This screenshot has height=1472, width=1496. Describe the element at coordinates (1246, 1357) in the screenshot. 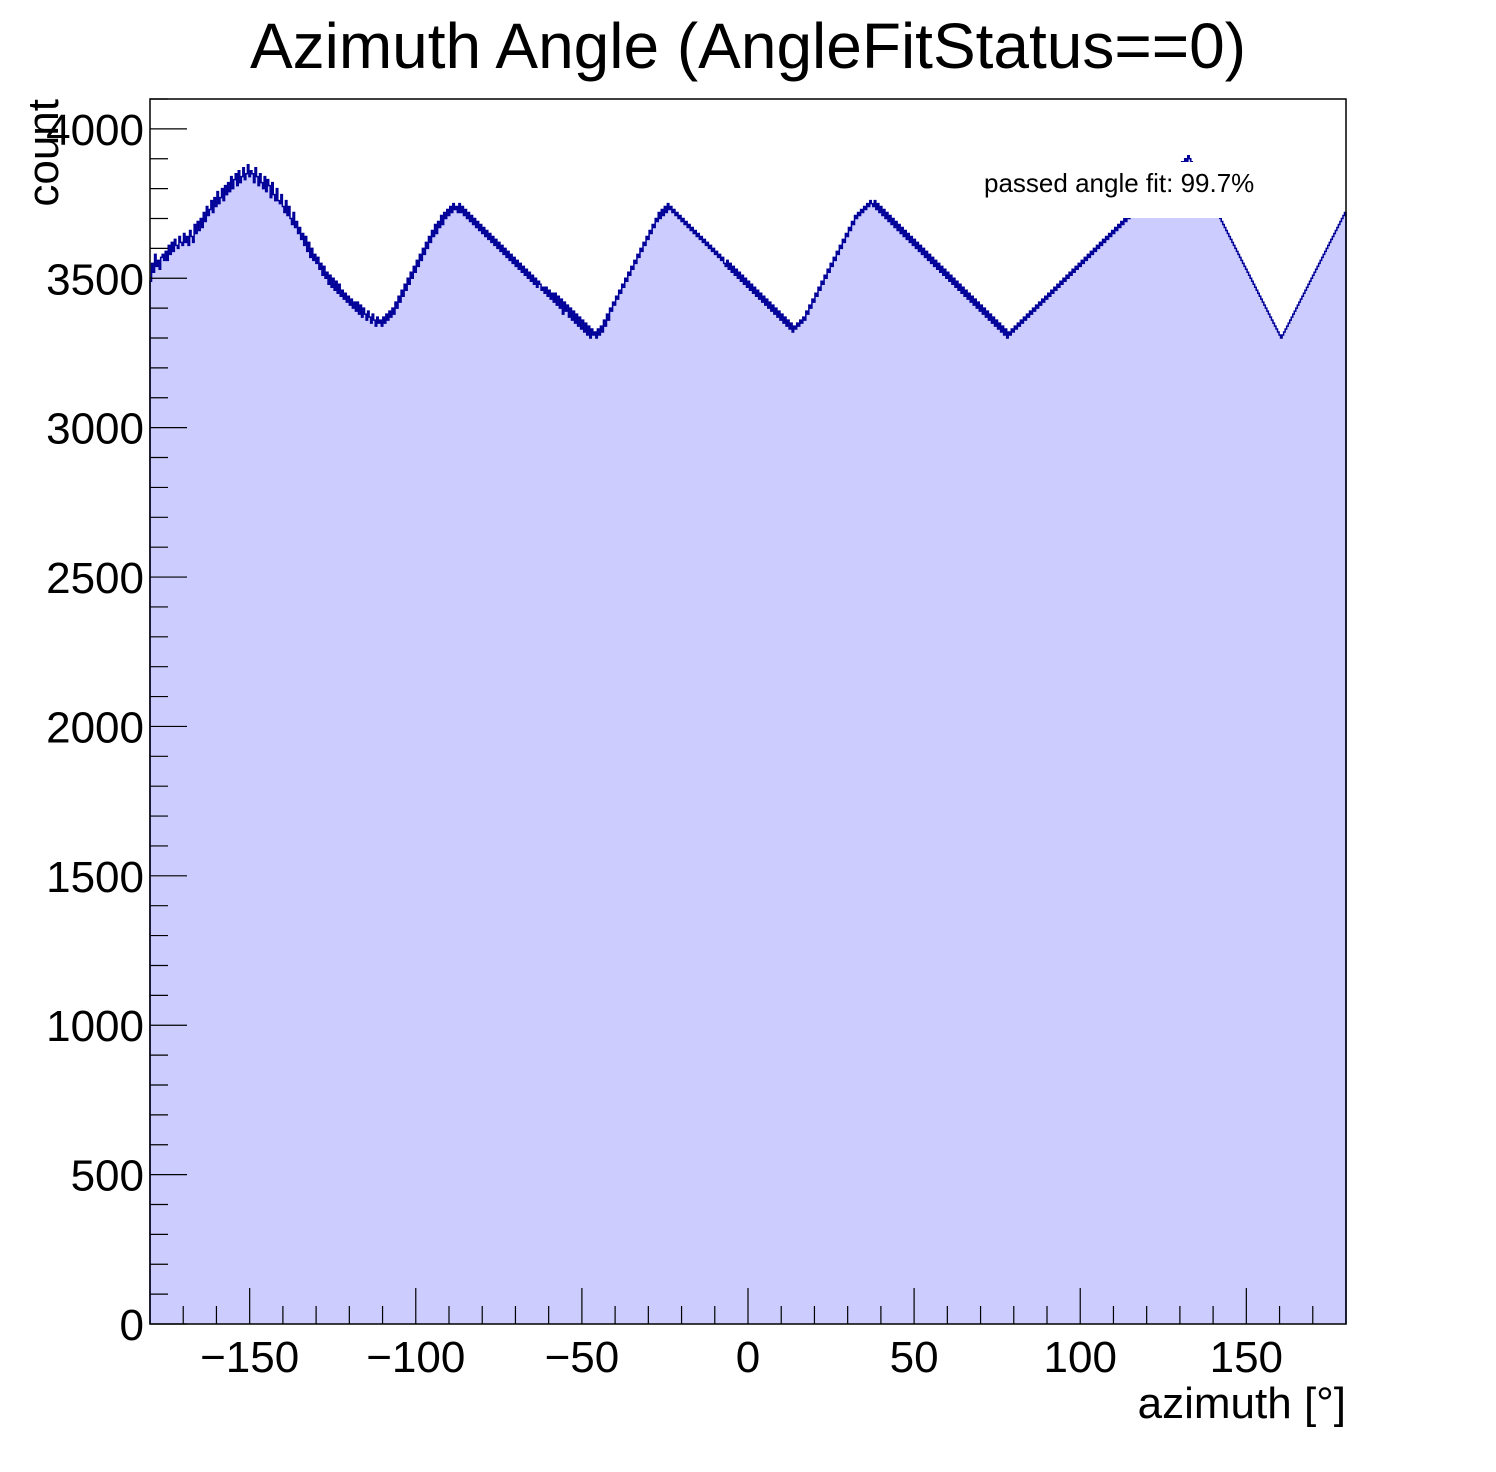

I see `x-tick-label: 150` at that location.